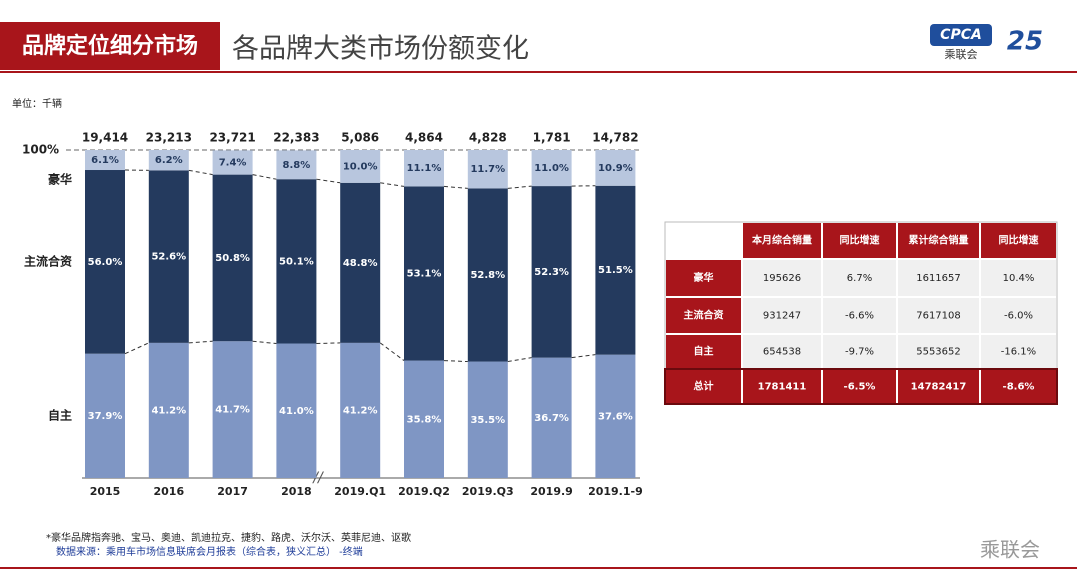 This screenshot has height=575, width=1077. What do you see at coordinates (859, 316) in the screenshot?
I see `cell-text: -6.6%` at bounding box center [859, 316].